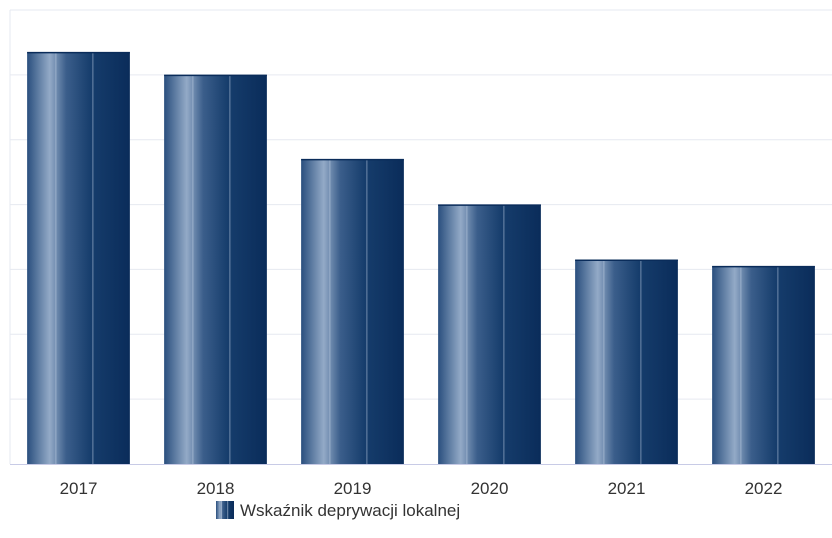  I want to click on x-tick-label: 2019, so click(353, 488).